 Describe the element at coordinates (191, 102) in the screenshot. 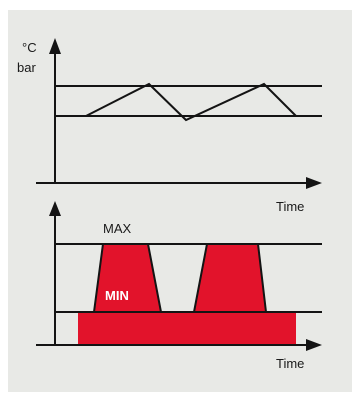

I see `top-zigzag-curve` at that location.